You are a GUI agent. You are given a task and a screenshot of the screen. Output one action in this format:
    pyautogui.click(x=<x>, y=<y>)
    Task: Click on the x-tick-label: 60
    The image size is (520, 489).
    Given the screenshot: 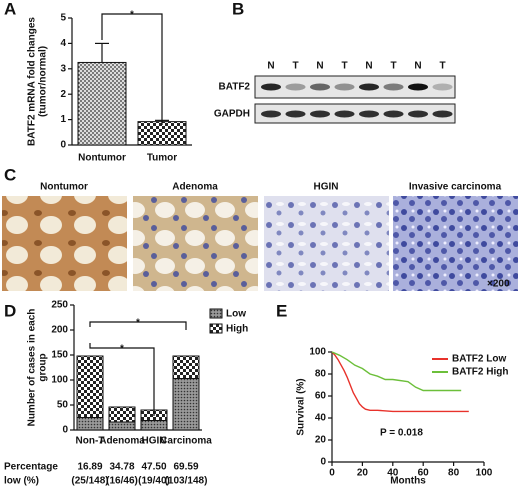 What is the action you would take?
    pyautogui.click(x=424, y=473)
    